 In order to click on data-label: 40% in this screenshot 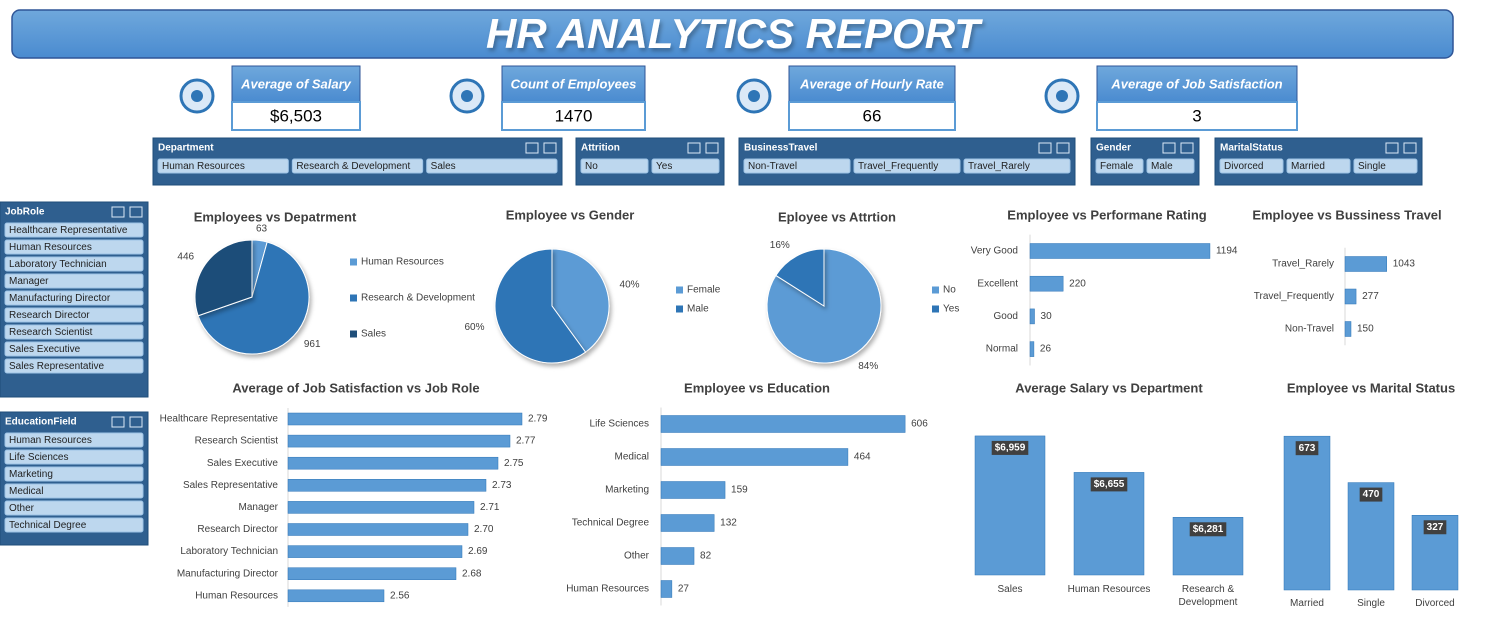, I will do `click(630, 284)`.